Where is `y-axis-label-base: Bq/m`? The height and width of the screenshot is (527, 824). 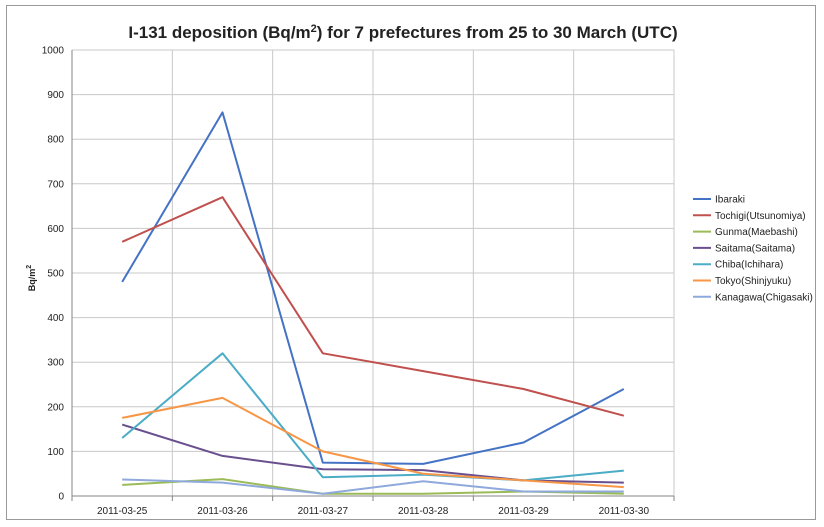
y-axis-label-base: Bq/m is located at coordinates (32, 280).